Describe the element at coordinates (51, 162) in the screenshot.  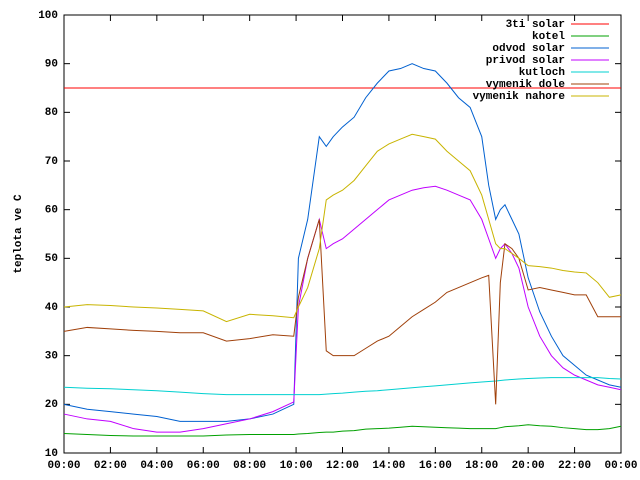
I see `y-tick-label: 70` at that location.